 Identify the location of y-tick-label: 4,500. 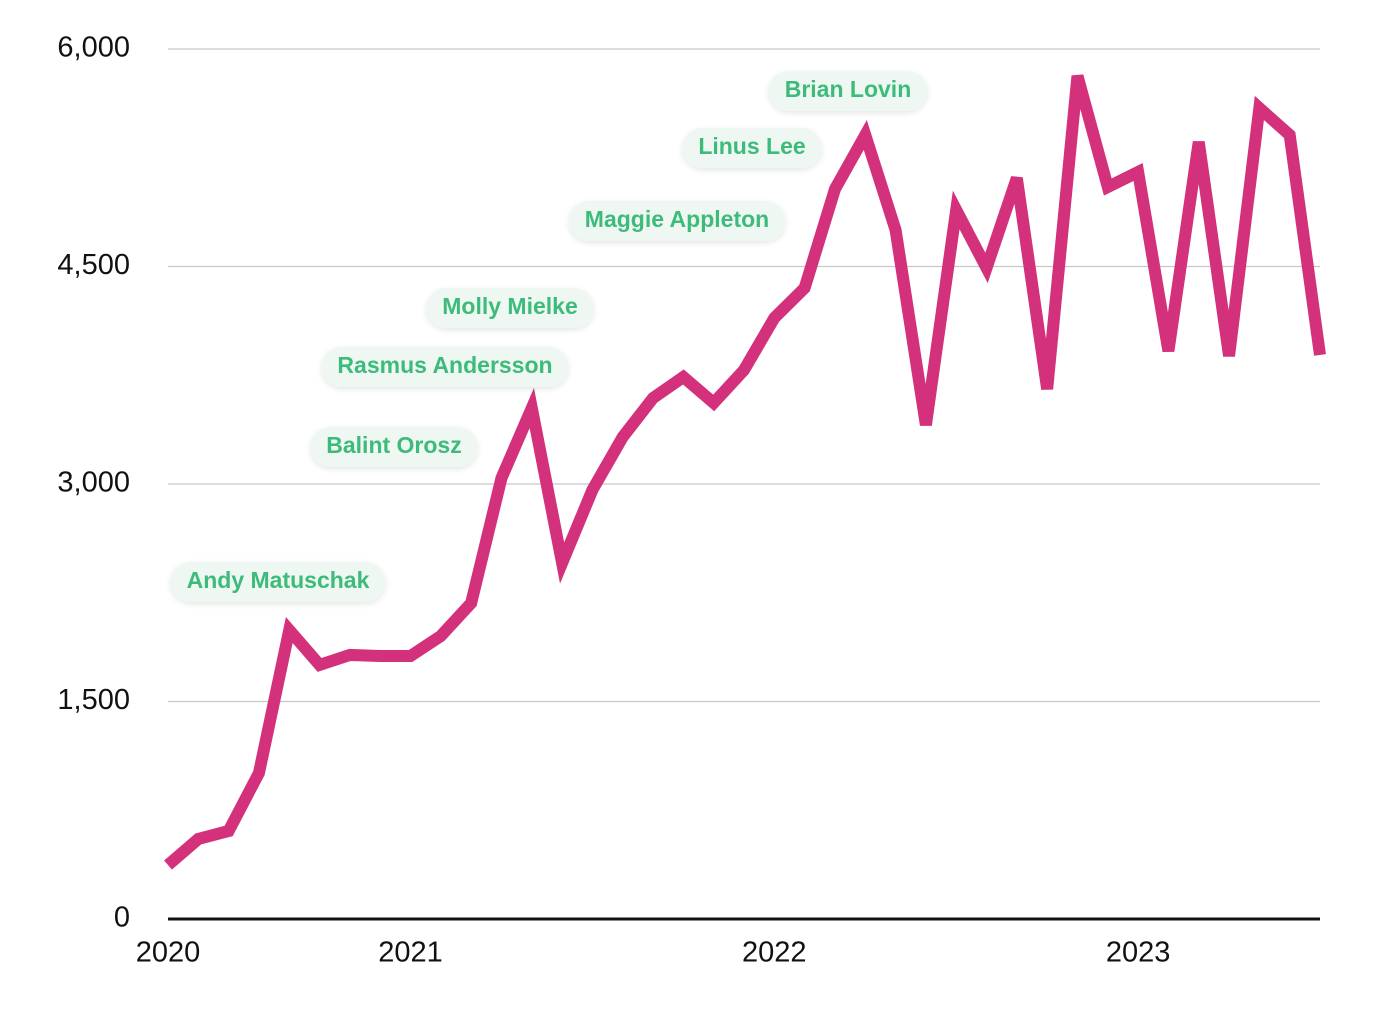
(93, 265).